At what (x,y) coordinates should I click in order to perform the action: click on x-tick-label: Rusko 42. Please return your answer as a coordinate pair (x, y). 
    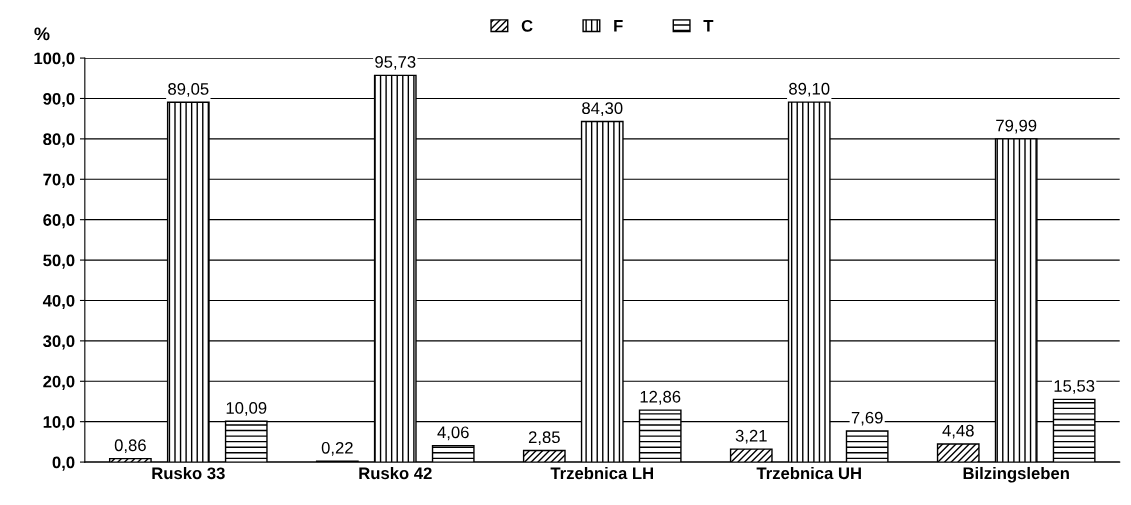
    Looking at the image, I should click on (395, 473).